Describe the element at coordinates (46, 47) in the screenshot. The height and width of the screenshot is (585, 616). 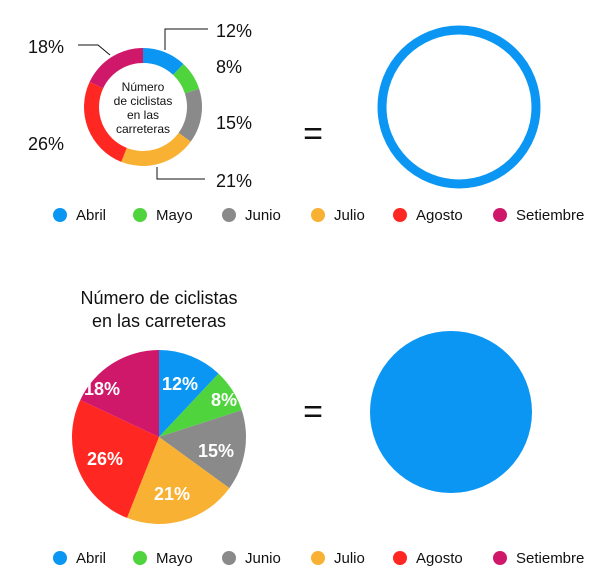
I see `donut-label-setiembre: 18%` at that location.